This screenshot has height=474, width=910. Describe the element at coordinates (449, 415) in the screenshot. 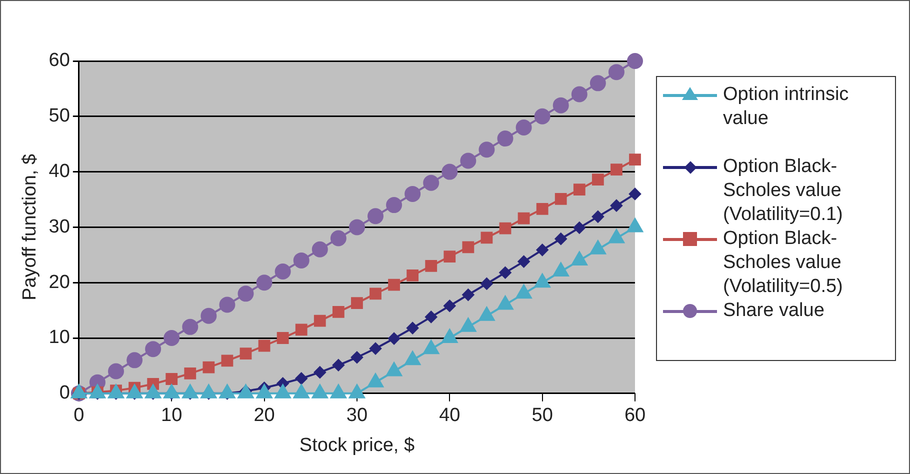

I see `x-tick-label: 40` at that location.